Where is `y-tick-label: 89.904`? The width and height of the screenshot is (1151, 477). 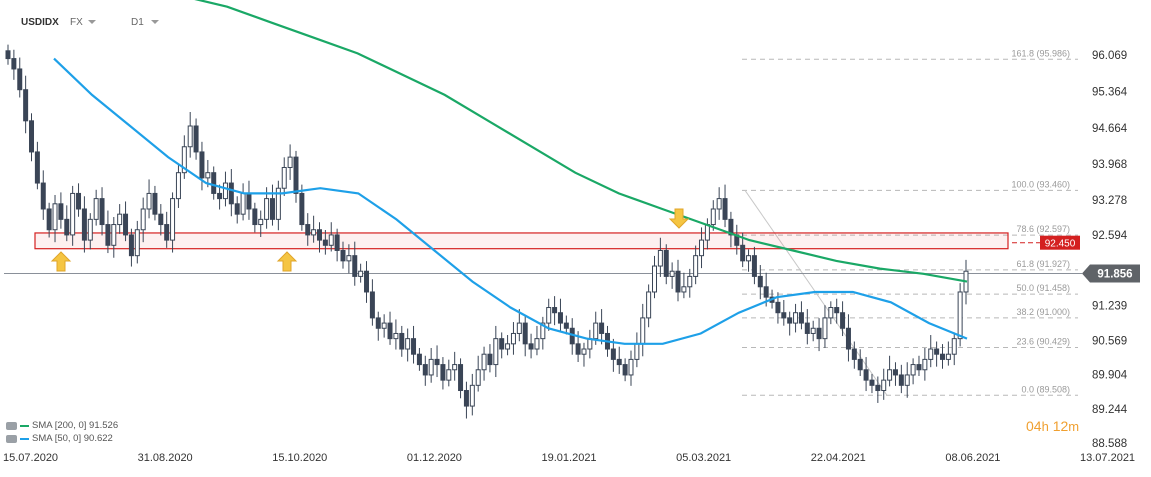
y-tick-label: 89.904 is located at coordinates (1110, 376).